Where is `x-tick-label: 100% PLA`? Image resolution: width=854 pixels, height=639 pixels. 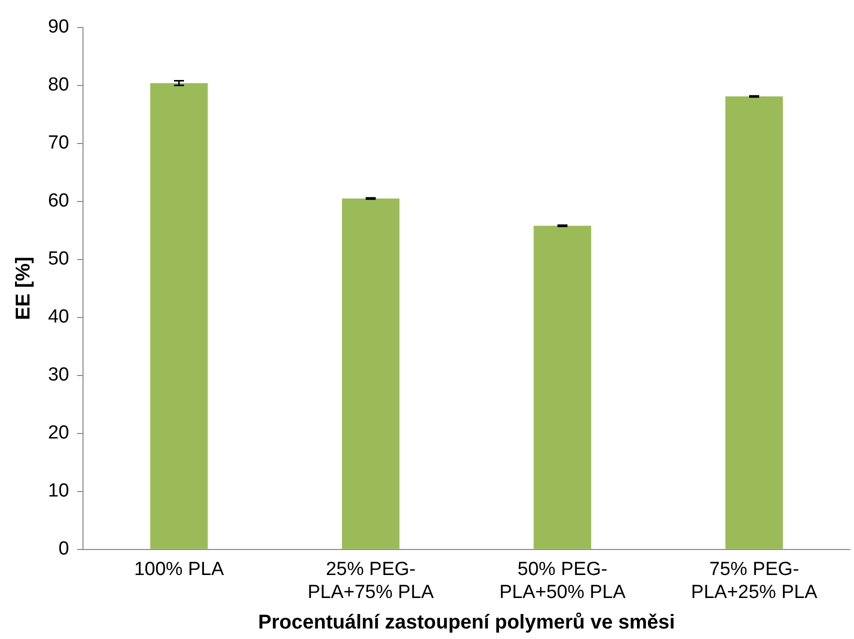
x-tick-label: 100% PLA is located at coordinates (179, 569).